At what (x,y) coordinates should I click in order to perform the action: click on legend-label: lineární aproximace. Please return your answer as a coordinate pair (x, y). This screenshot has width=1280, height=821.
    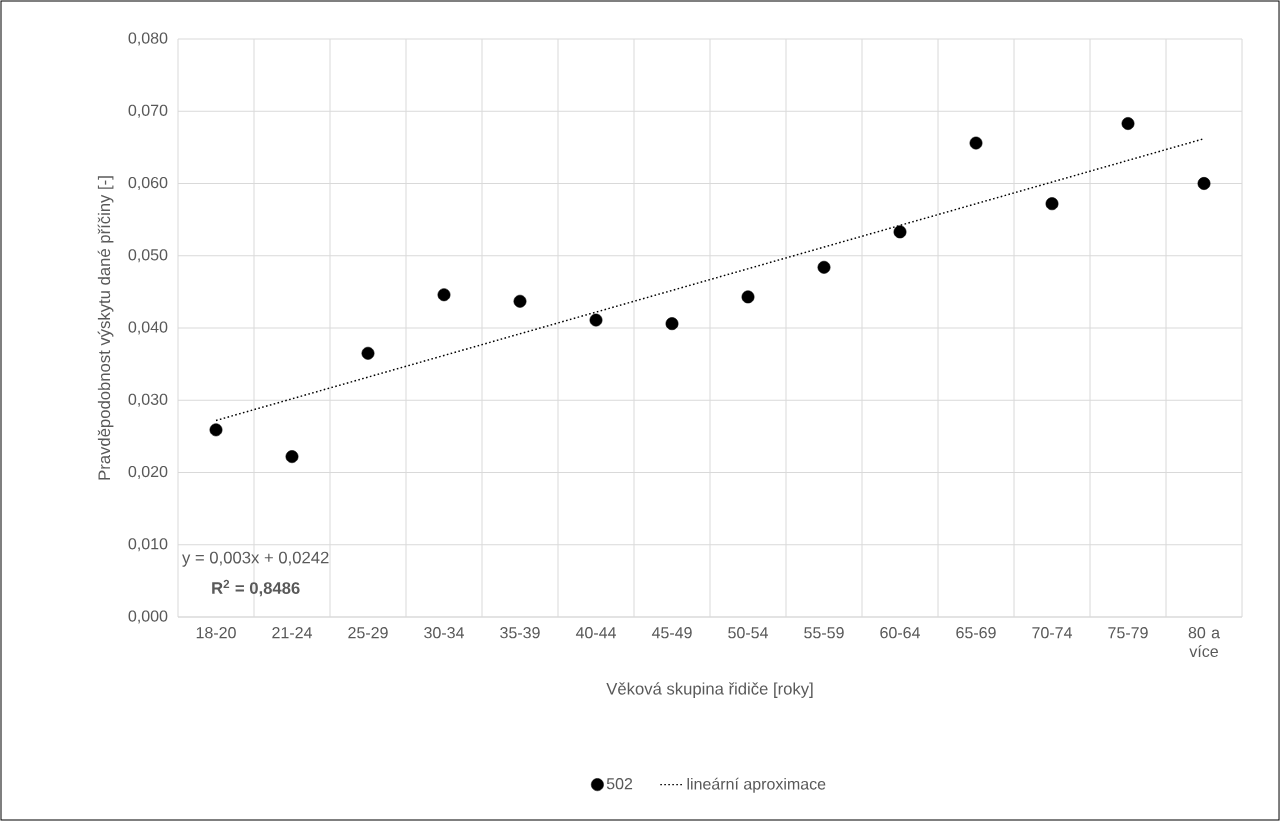
    Looking at the image, I should click on (756, 785).